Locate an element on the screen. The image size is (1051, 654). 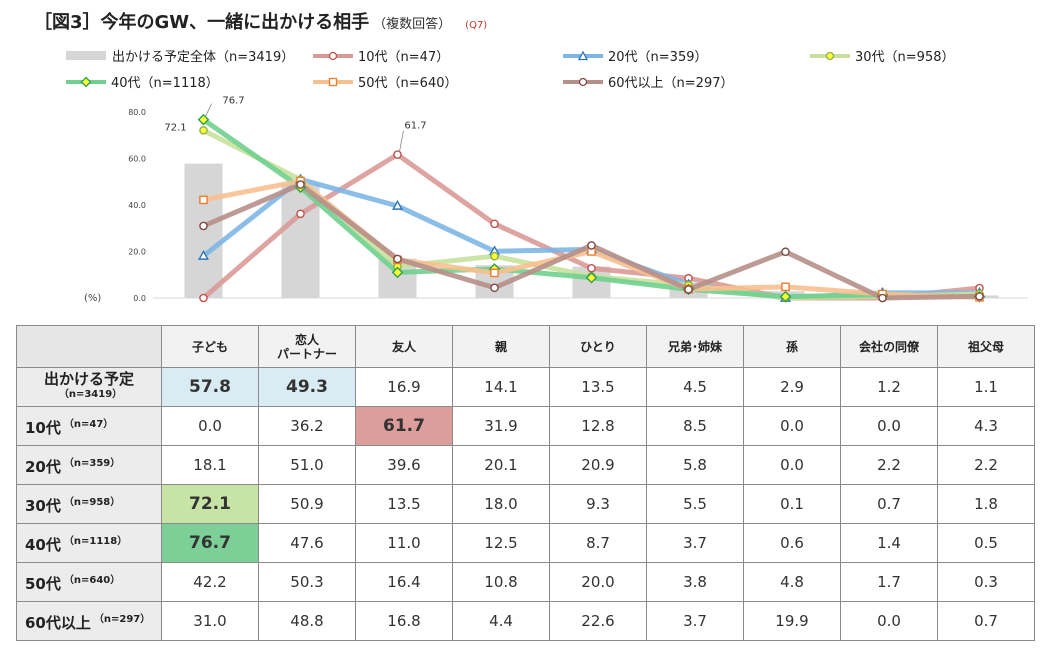
data-label: 61.7 is located at coordinates (415, 126).